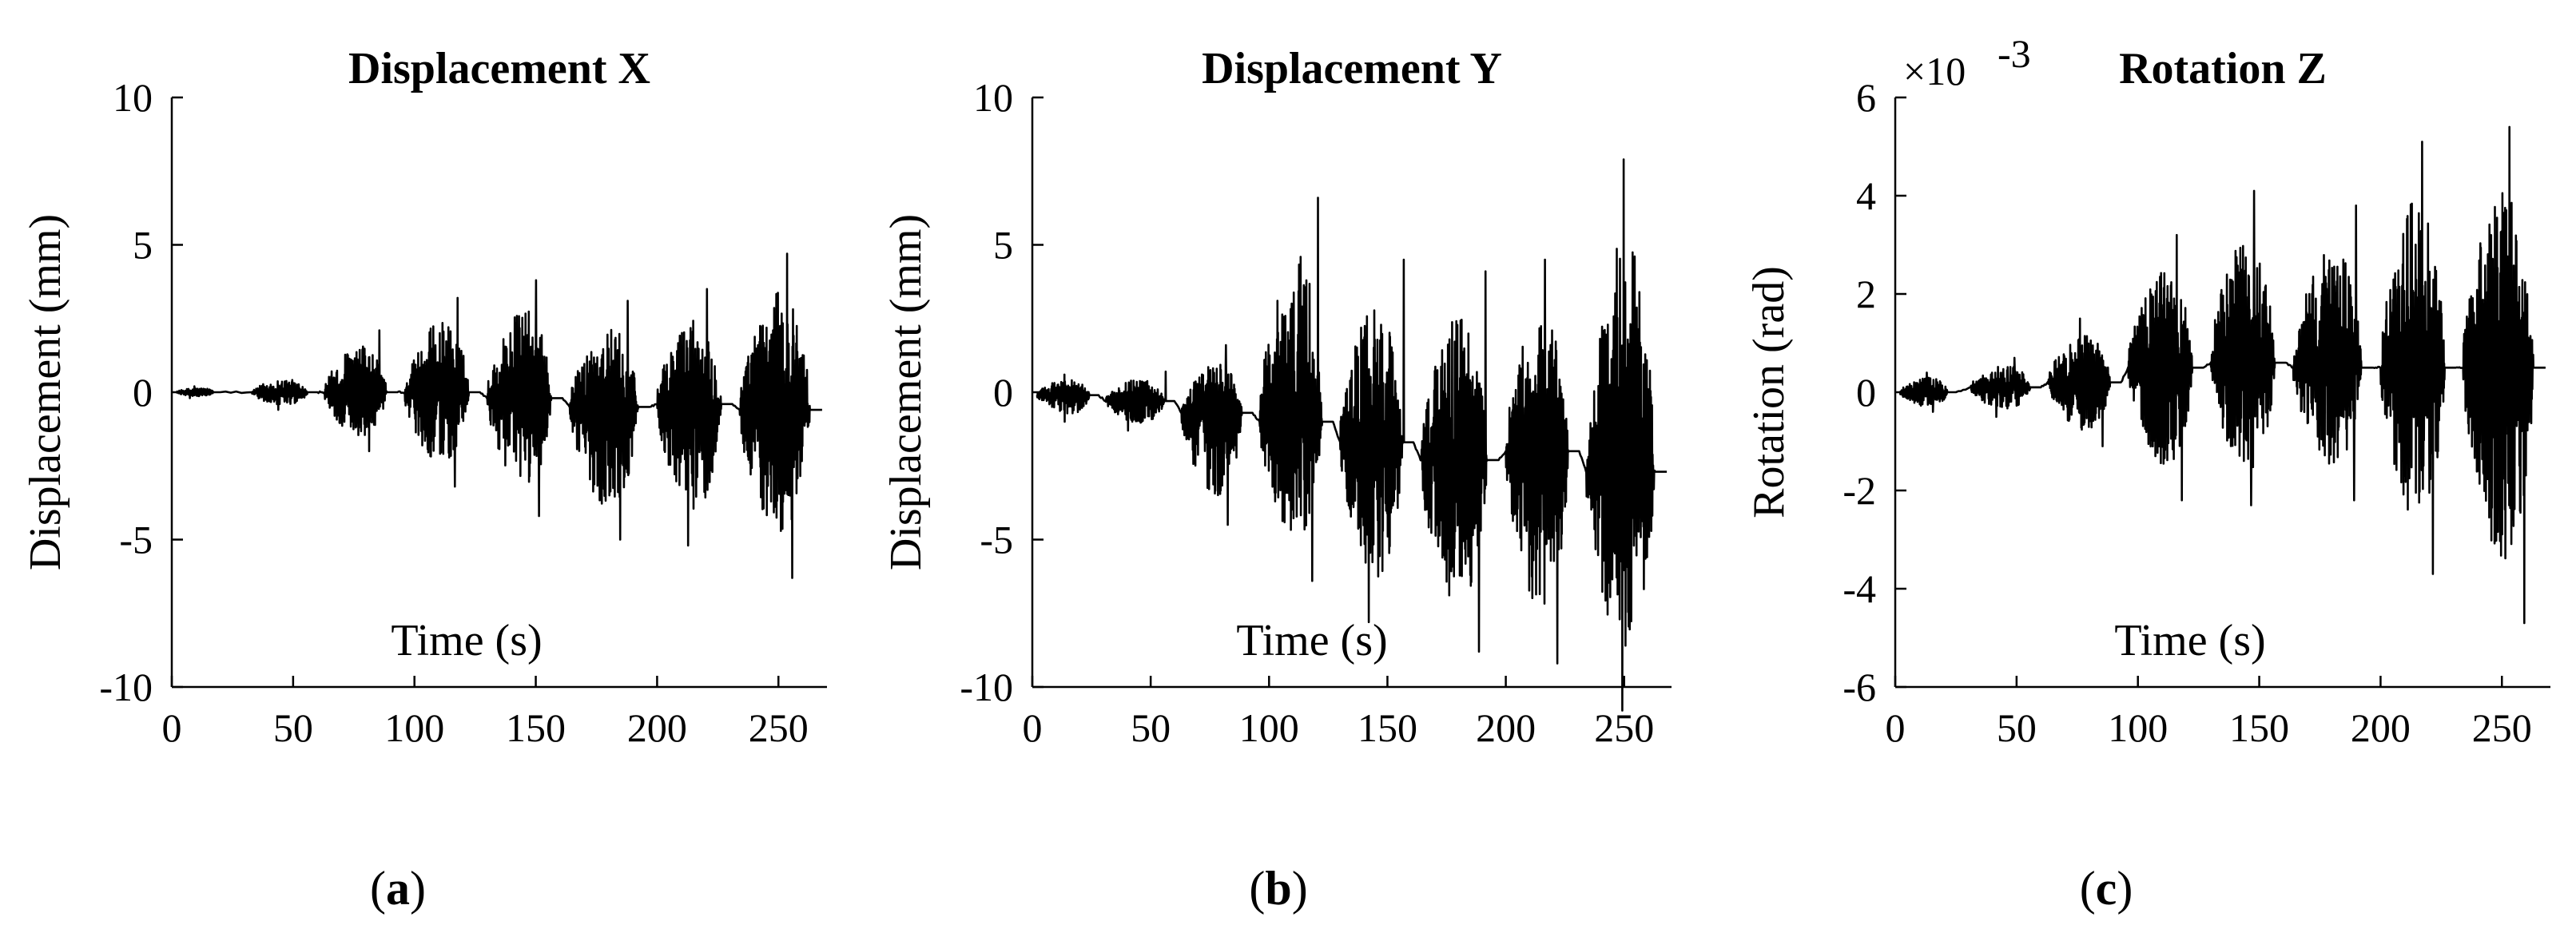 The width and height of the screenshot is (2576, 937). Describe the element at coordinates (1859, 491) in the screenshot. I see `y-tick-label: -2` at that location.